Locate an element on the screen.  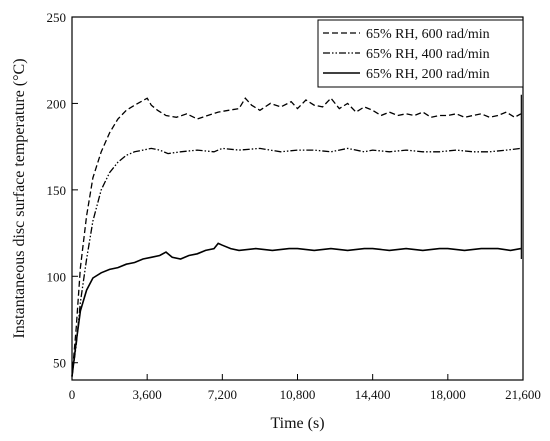
y-tick-label: 100 is located at coordinates (57, 276).